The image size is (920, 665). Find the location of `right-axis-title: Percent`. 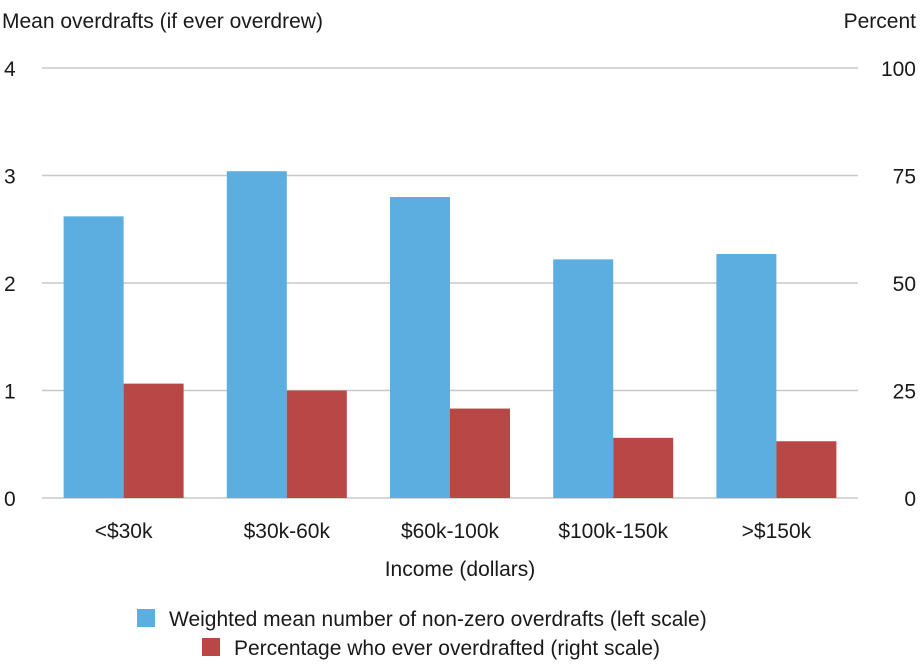

right-axis-title: Percent is located at coordinates (880, 21).